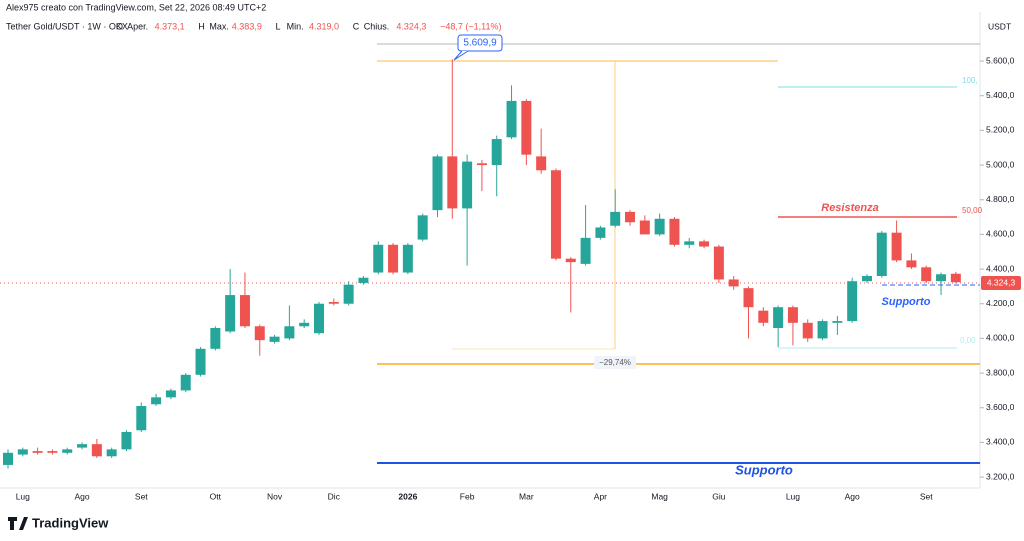  I want to click on measure-label: −29,74%, so click(615, 362).